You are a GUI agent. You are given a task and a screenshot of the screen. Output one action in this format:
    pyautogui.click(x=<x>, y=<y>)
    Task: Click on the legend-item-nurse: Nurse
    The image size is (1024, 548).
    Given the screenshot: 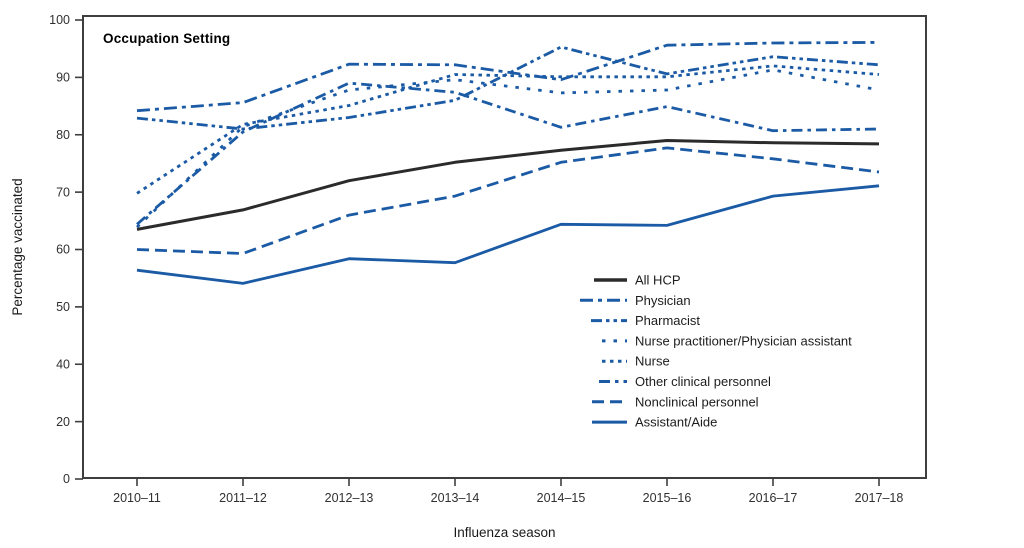 What is the action you would take?
    pyautogui.click(x=636, y=361)
    